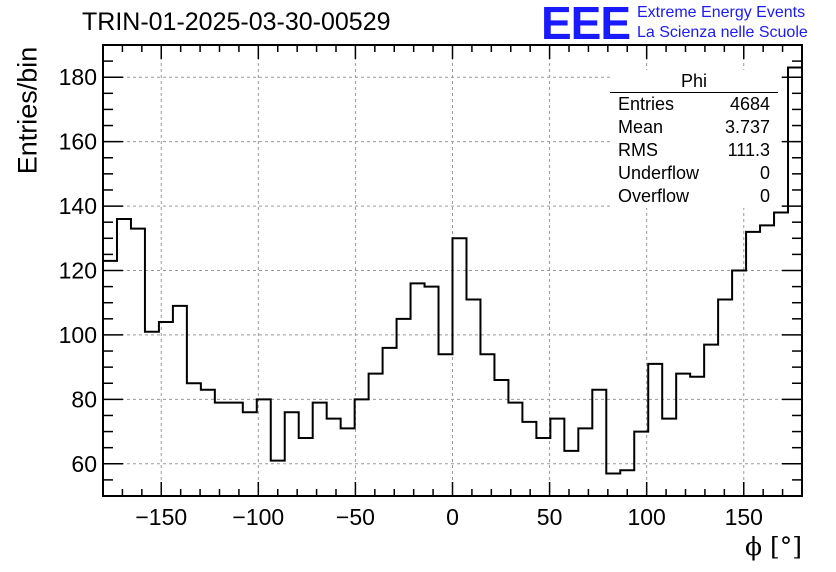 The width and height of the screenshot is (836, 572). I want to click on y-tick-label: 100, so click(78, 335).